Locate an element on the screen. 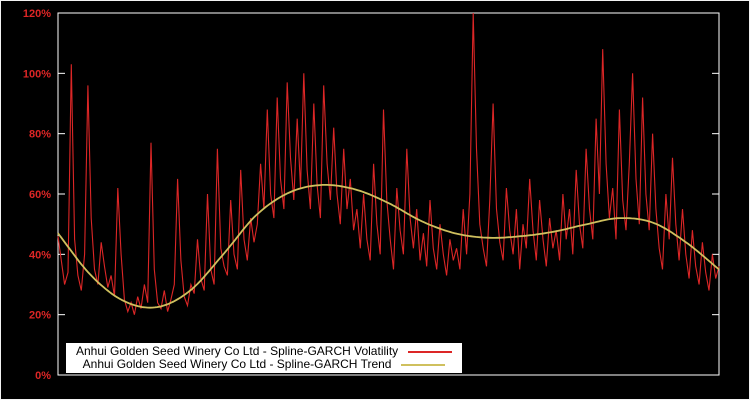 This screenshot has width=750, height=400. y-axis-label: 0% is located at coordinates (43, 376).